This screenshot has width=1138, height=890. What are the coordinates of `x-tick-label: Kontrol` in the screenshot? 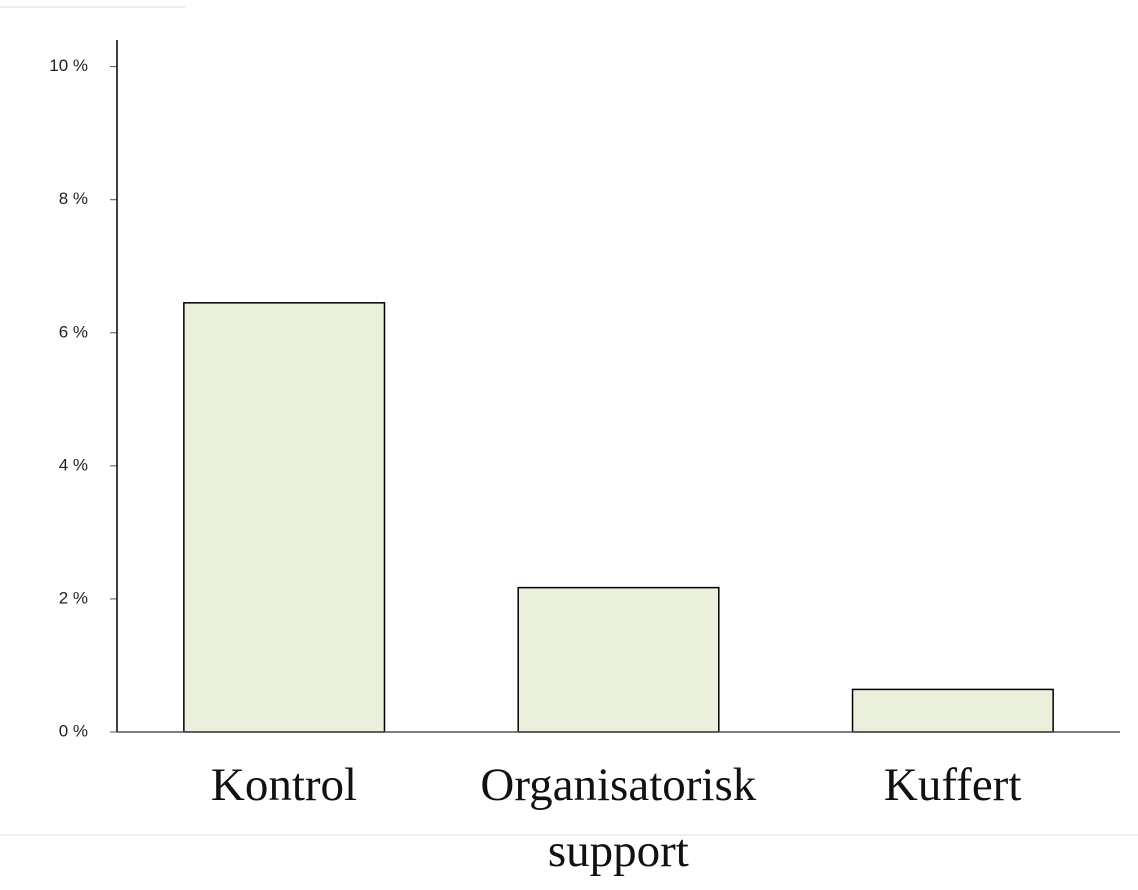 It's located at (284, 785).